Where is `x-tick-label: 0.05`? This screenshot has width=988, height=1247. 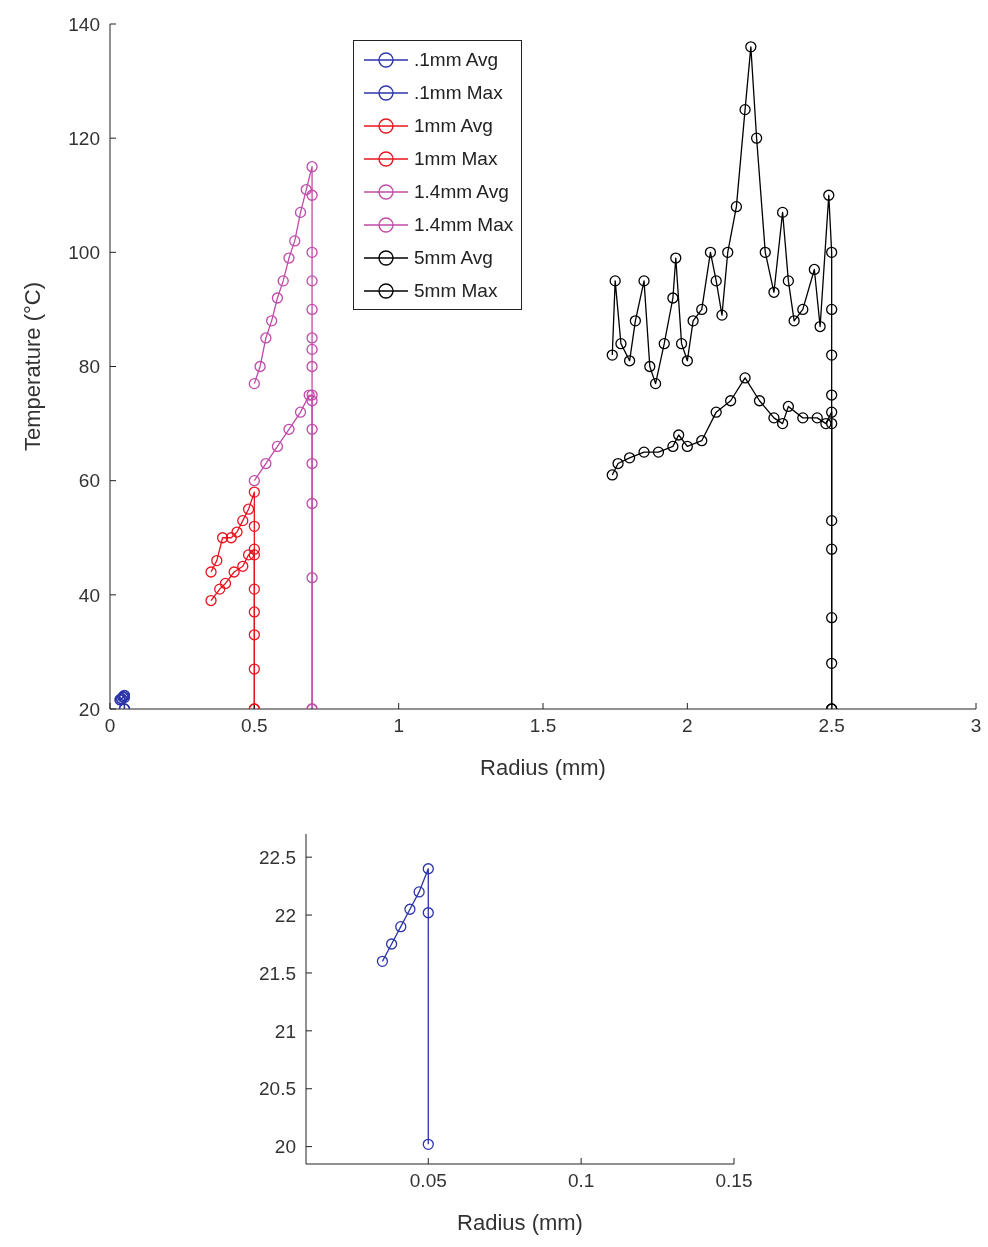
x-tick-label: 0.05 is located at coordinates (428, 1181).